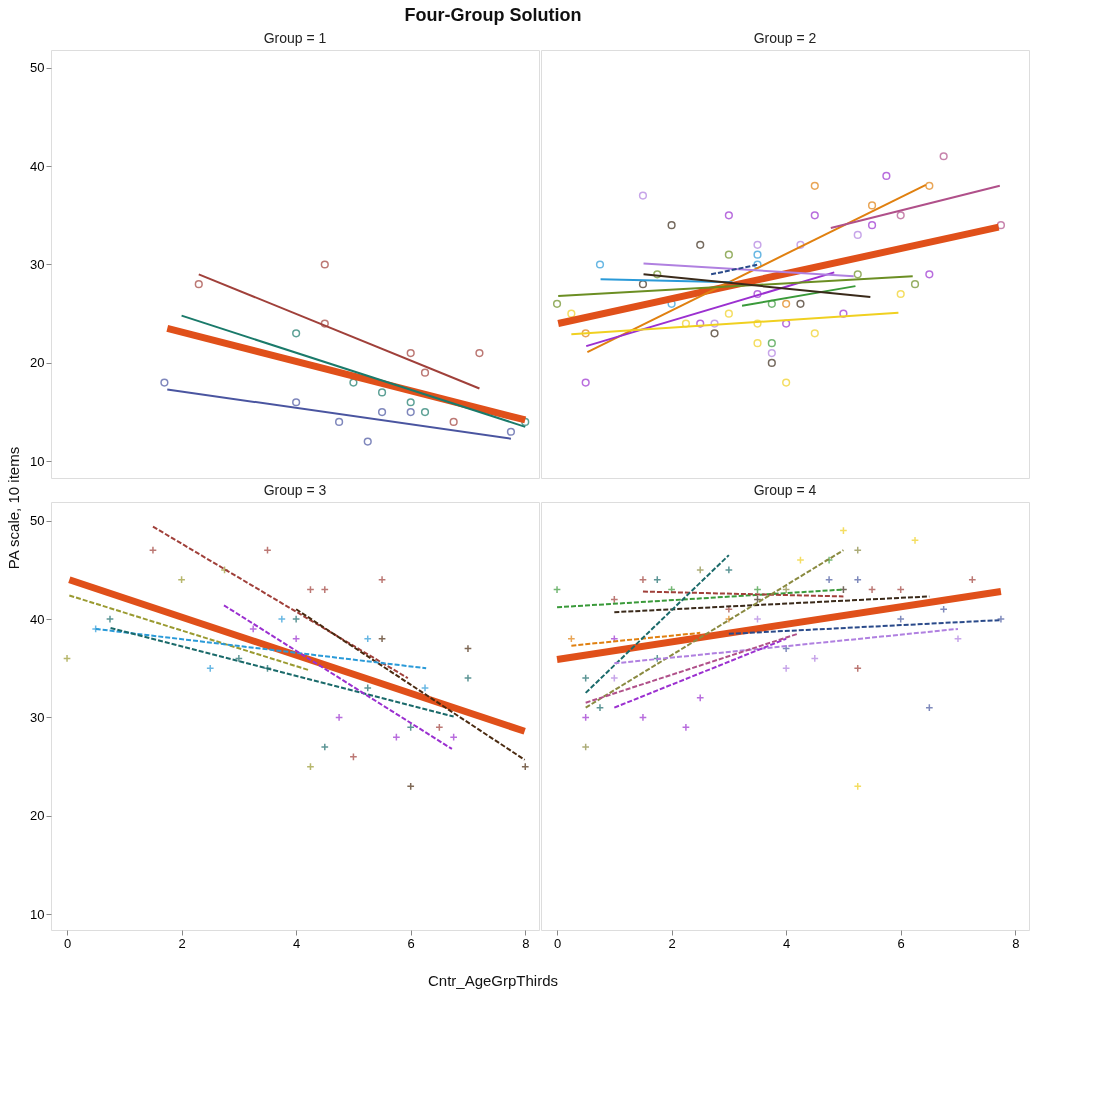  I want to click on chart-title: Group = 4, so click(785, 490).